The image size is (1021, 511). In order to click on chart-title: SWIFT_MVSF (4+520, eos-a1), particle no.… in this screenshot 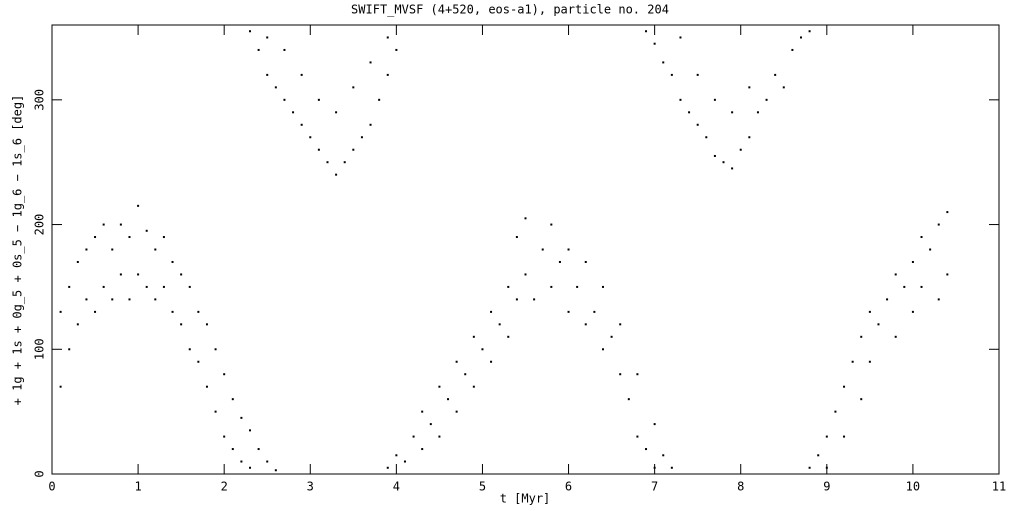, I will do `click(510, 10)`.